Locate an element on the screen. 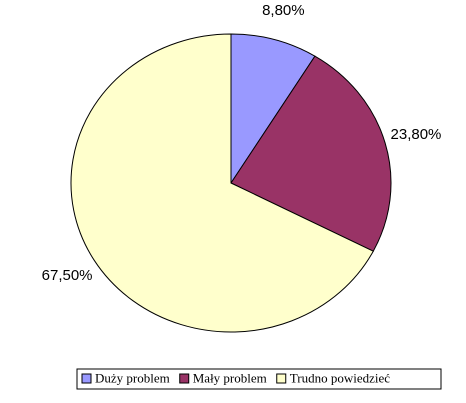 This screenshot has width=466, height=403. pie-slice is located at coordinates (273, 109).